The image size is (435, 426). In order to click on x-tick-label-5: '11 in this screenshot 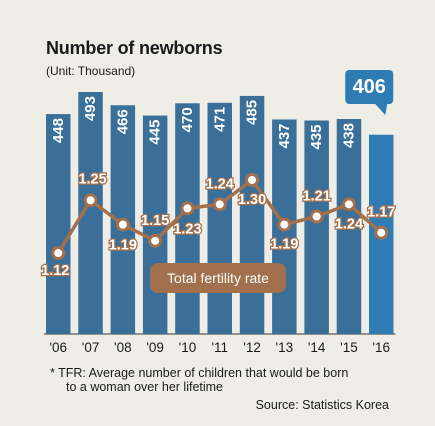, I will do `click(219, 347)`.